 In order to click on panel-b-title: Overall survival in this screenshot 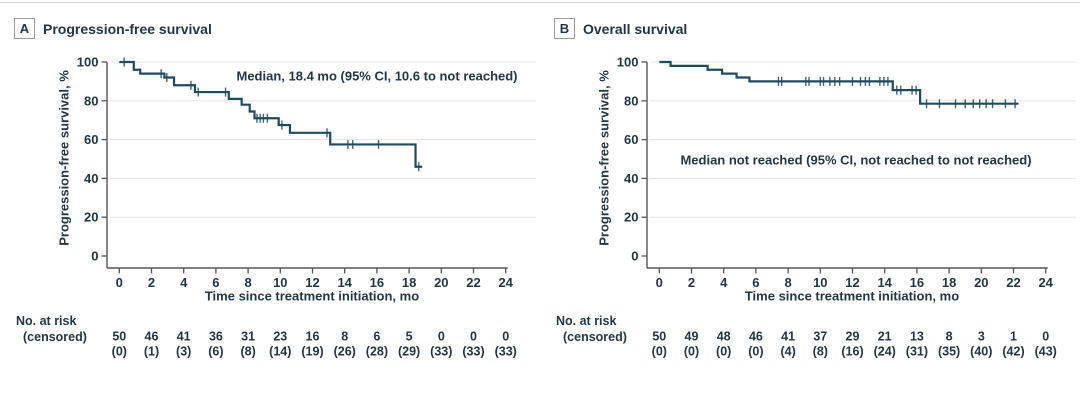, I will do `click(635, 28)`.